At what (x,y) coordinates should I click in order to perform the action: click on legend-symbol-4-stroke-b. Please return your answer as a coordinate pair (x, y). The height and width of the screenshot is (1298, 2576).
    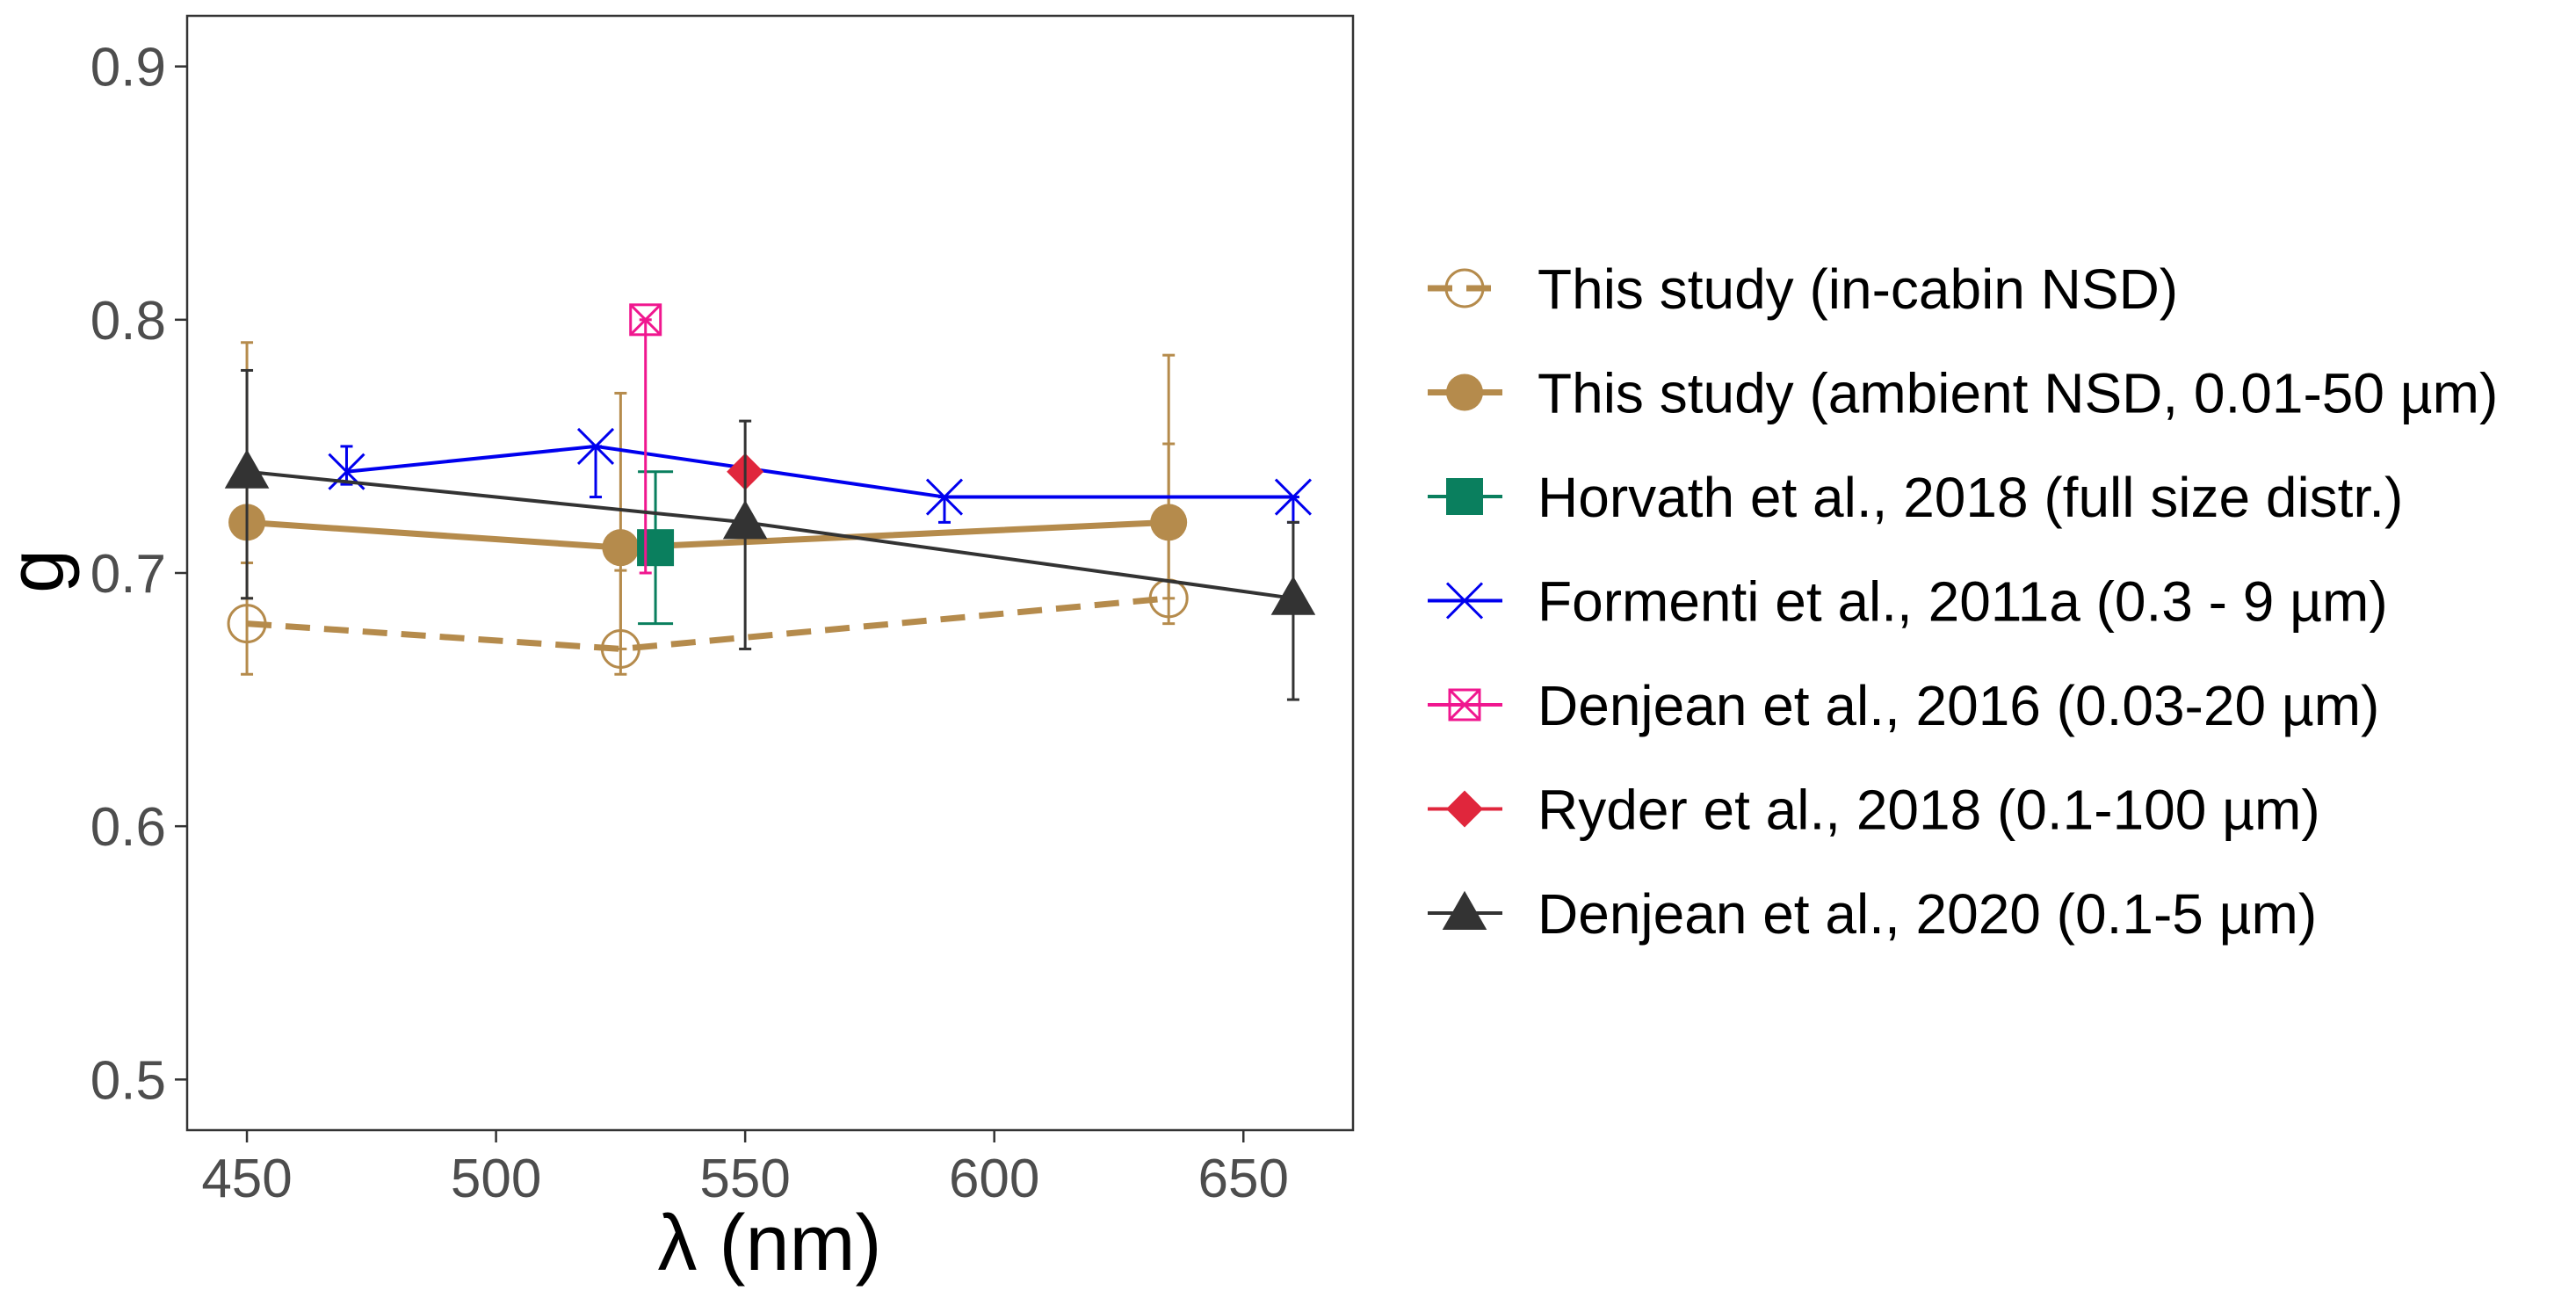
    Looking at the image, I should click on (1464, 705).